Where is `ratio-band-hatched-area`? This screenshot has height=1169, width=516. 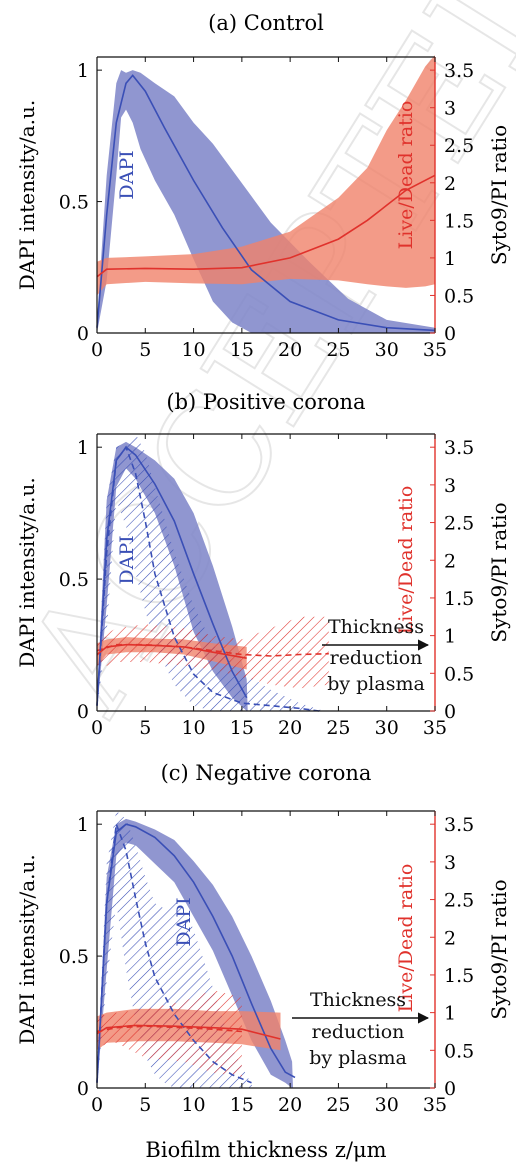
ratio-band-hatched-area is located at coordinates (169, 1033).